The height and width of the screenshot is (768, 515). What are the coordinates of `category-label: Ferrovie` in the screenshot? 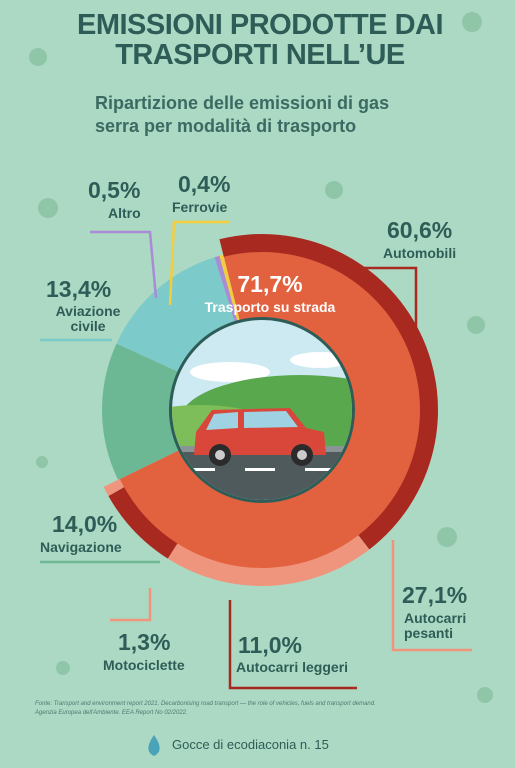 It's located at (200, 207).